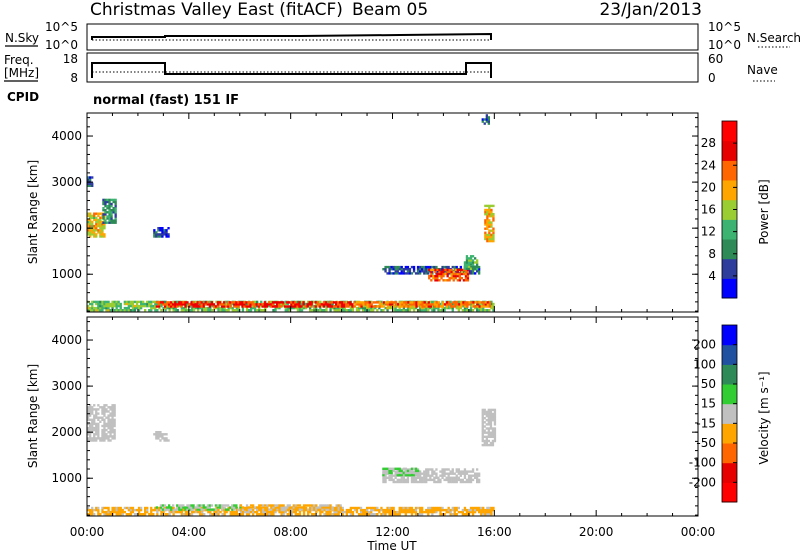 The height and width of the screenshot is (554, 800). I want to click on cpid-label: CPID, so click(23, 97).